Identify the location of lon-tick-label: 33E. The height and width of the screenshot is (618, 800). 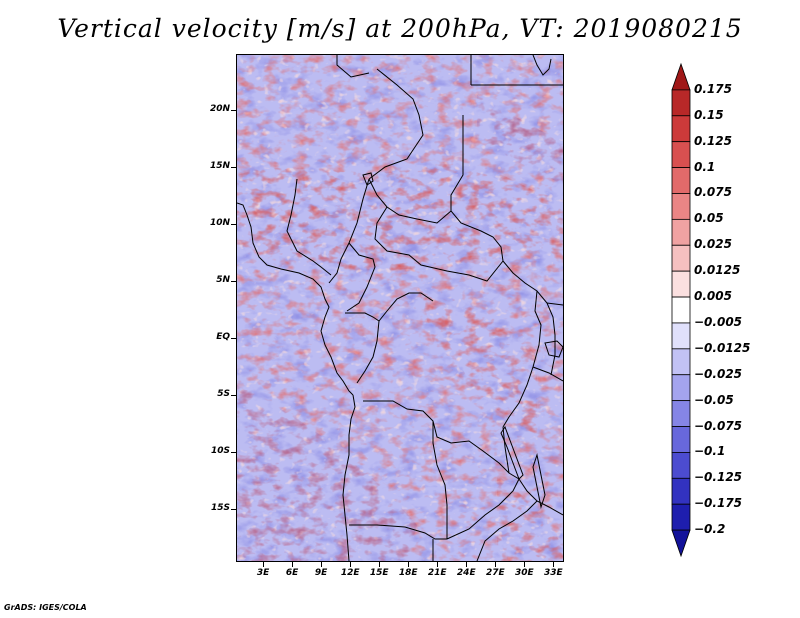
(553, 573).